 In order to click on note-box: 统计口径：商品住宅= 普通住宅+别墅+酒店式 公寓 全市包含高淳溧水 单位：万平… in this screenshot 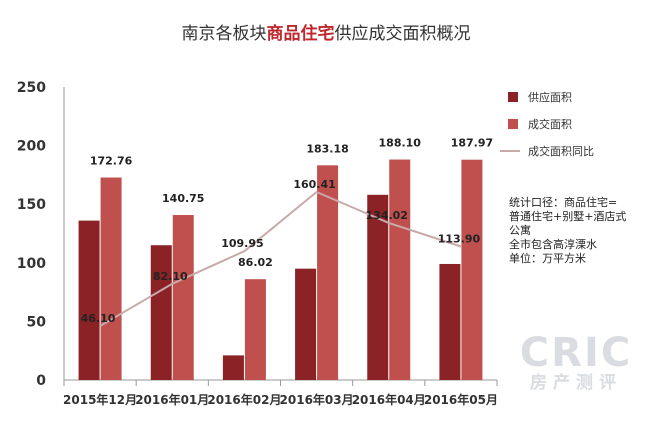, I will do `click(579, 231)`.